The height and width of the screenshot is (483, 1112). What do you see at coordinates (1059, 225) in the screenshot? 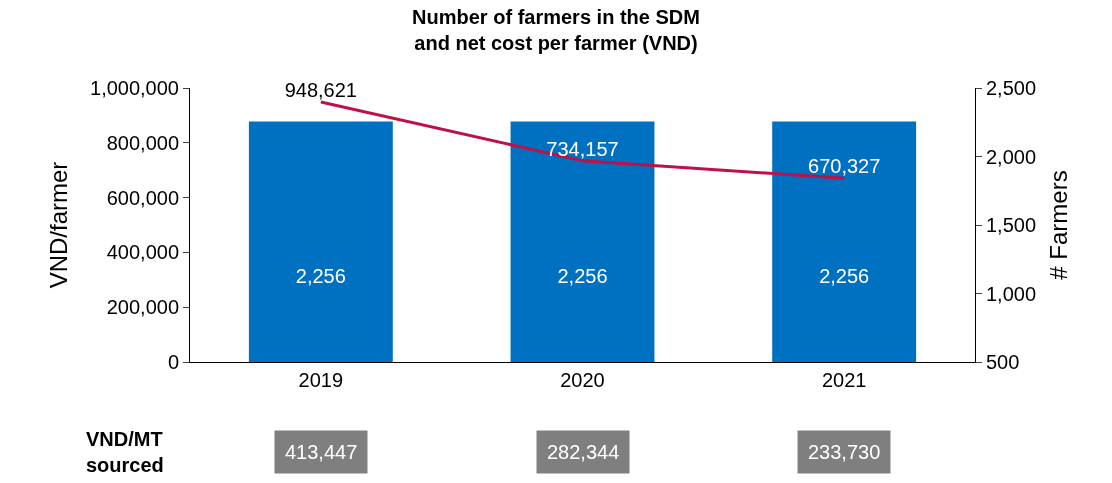
I see `y2-axis-title: # Farmers` at bounding box center [1059, 225].